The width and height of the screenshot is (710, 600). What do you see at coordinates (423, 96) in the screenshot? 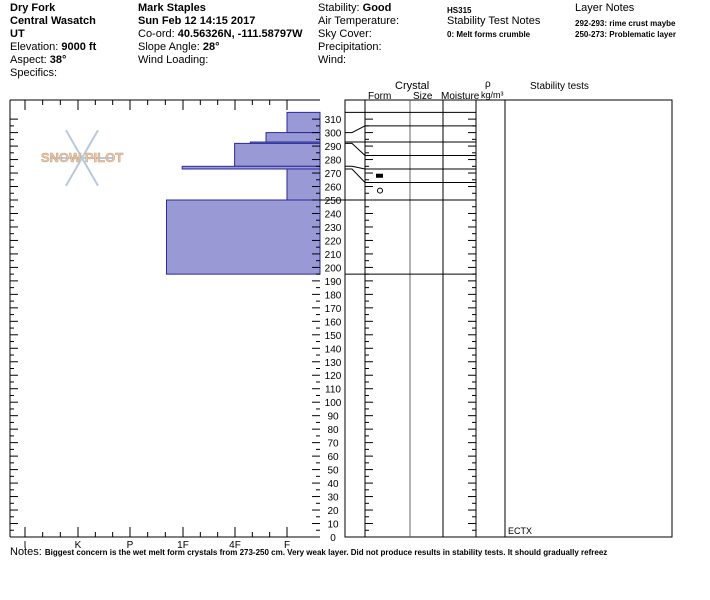
I see `size-header: Size` at bounding box center [423, 96].